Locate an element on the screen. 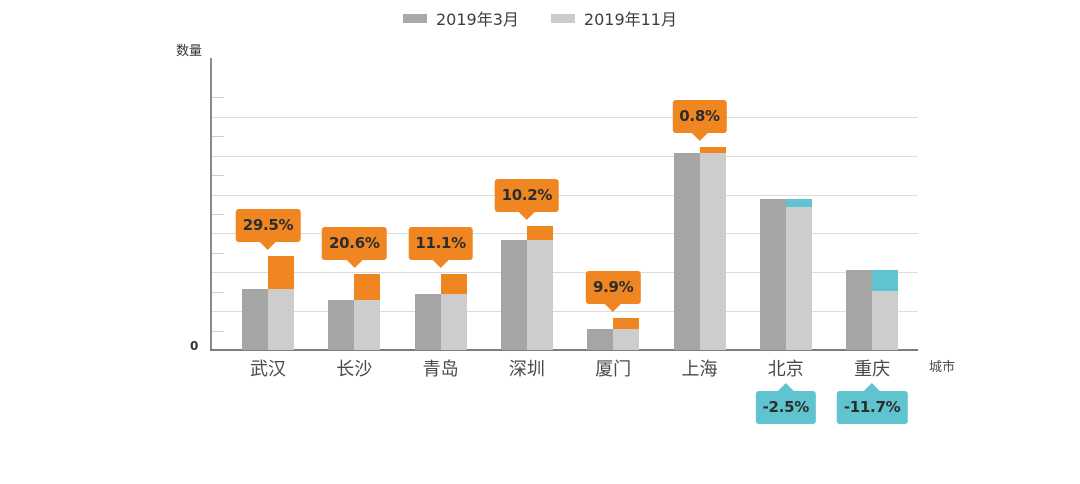 Image resolution: width=1080 pixels, height=484 pixels. legend-item-november: 2019年11月 is located at coordinates (613, 18).